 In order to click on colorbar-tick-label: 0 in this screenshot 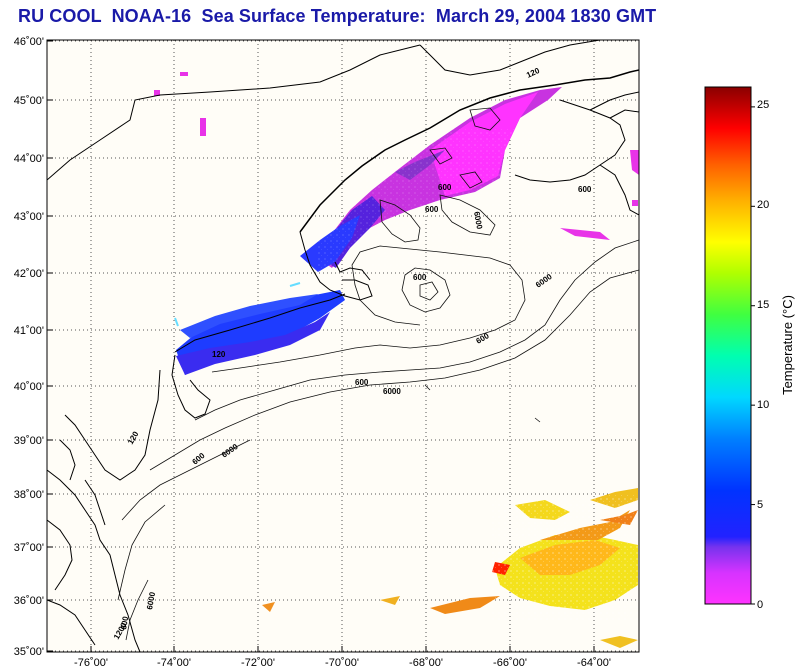, I will do `click(760, 605)`.